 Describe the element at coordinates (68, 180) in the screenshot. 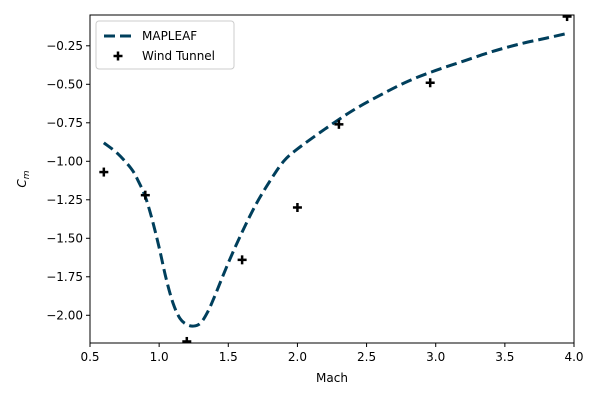

I see `y-axis: −2.00 −1.75 −1.50 −1.25 −1.00 −0.75 −0.50 −0.25` at that location.